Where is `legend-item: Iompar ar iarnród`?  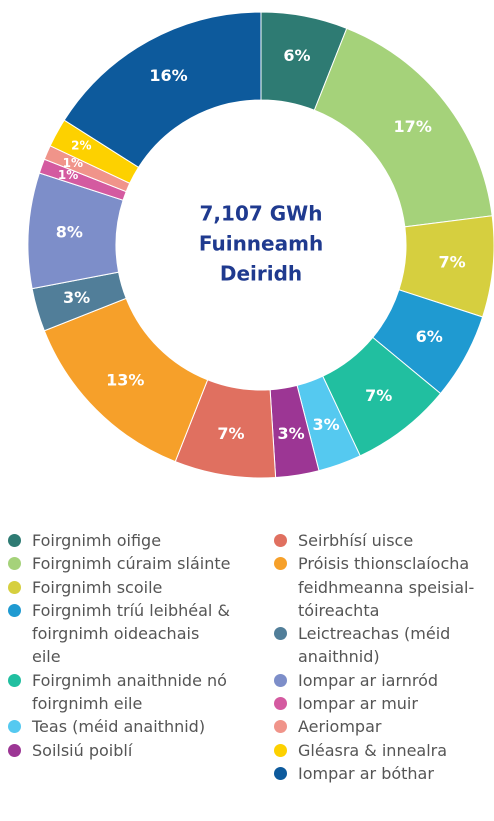 legend-item: Iompar ar iarnród is located at coordinates (380, 680).